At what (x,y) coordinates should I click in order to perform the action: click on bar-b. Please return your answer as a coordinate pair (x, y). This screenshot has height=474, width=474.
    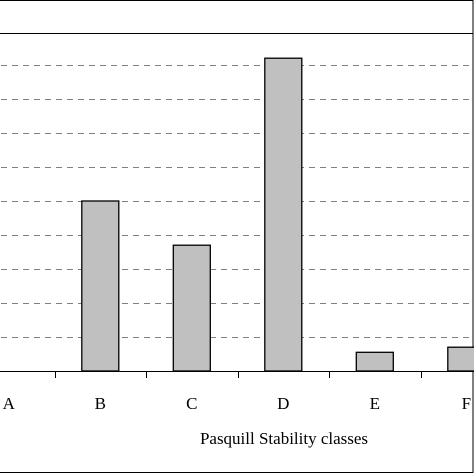
    Looking at the image, I should click on (100, 286).